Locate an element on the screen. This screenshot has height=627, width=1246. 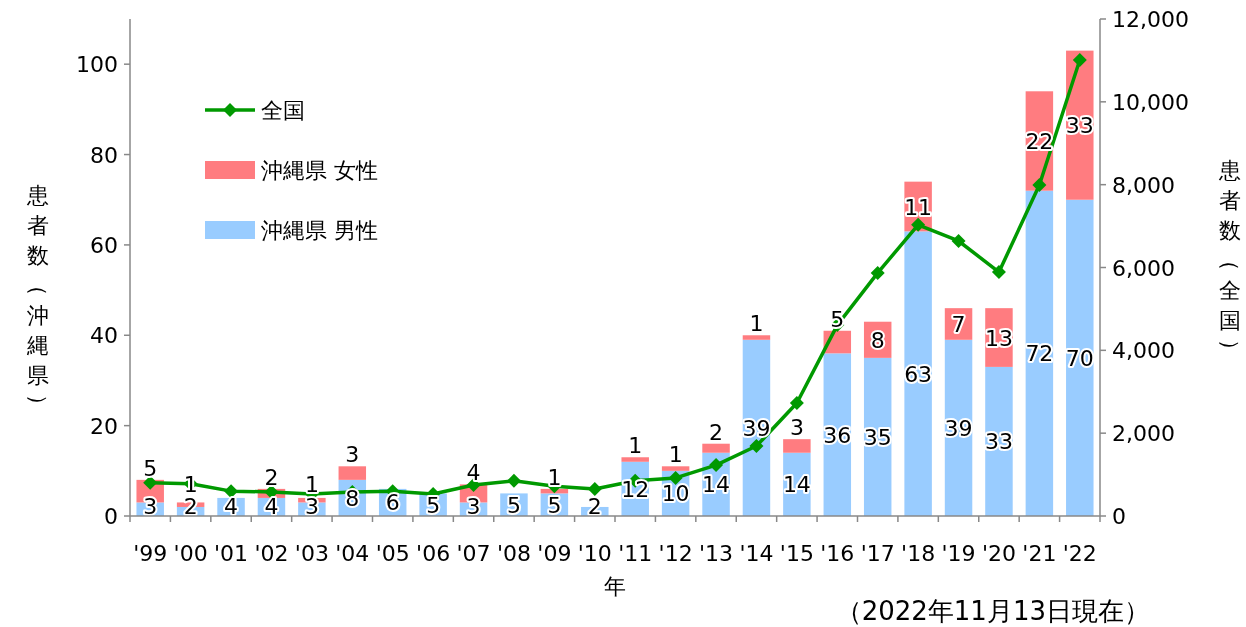
x-tick-label: '20 is located at coordinates (998, 553).